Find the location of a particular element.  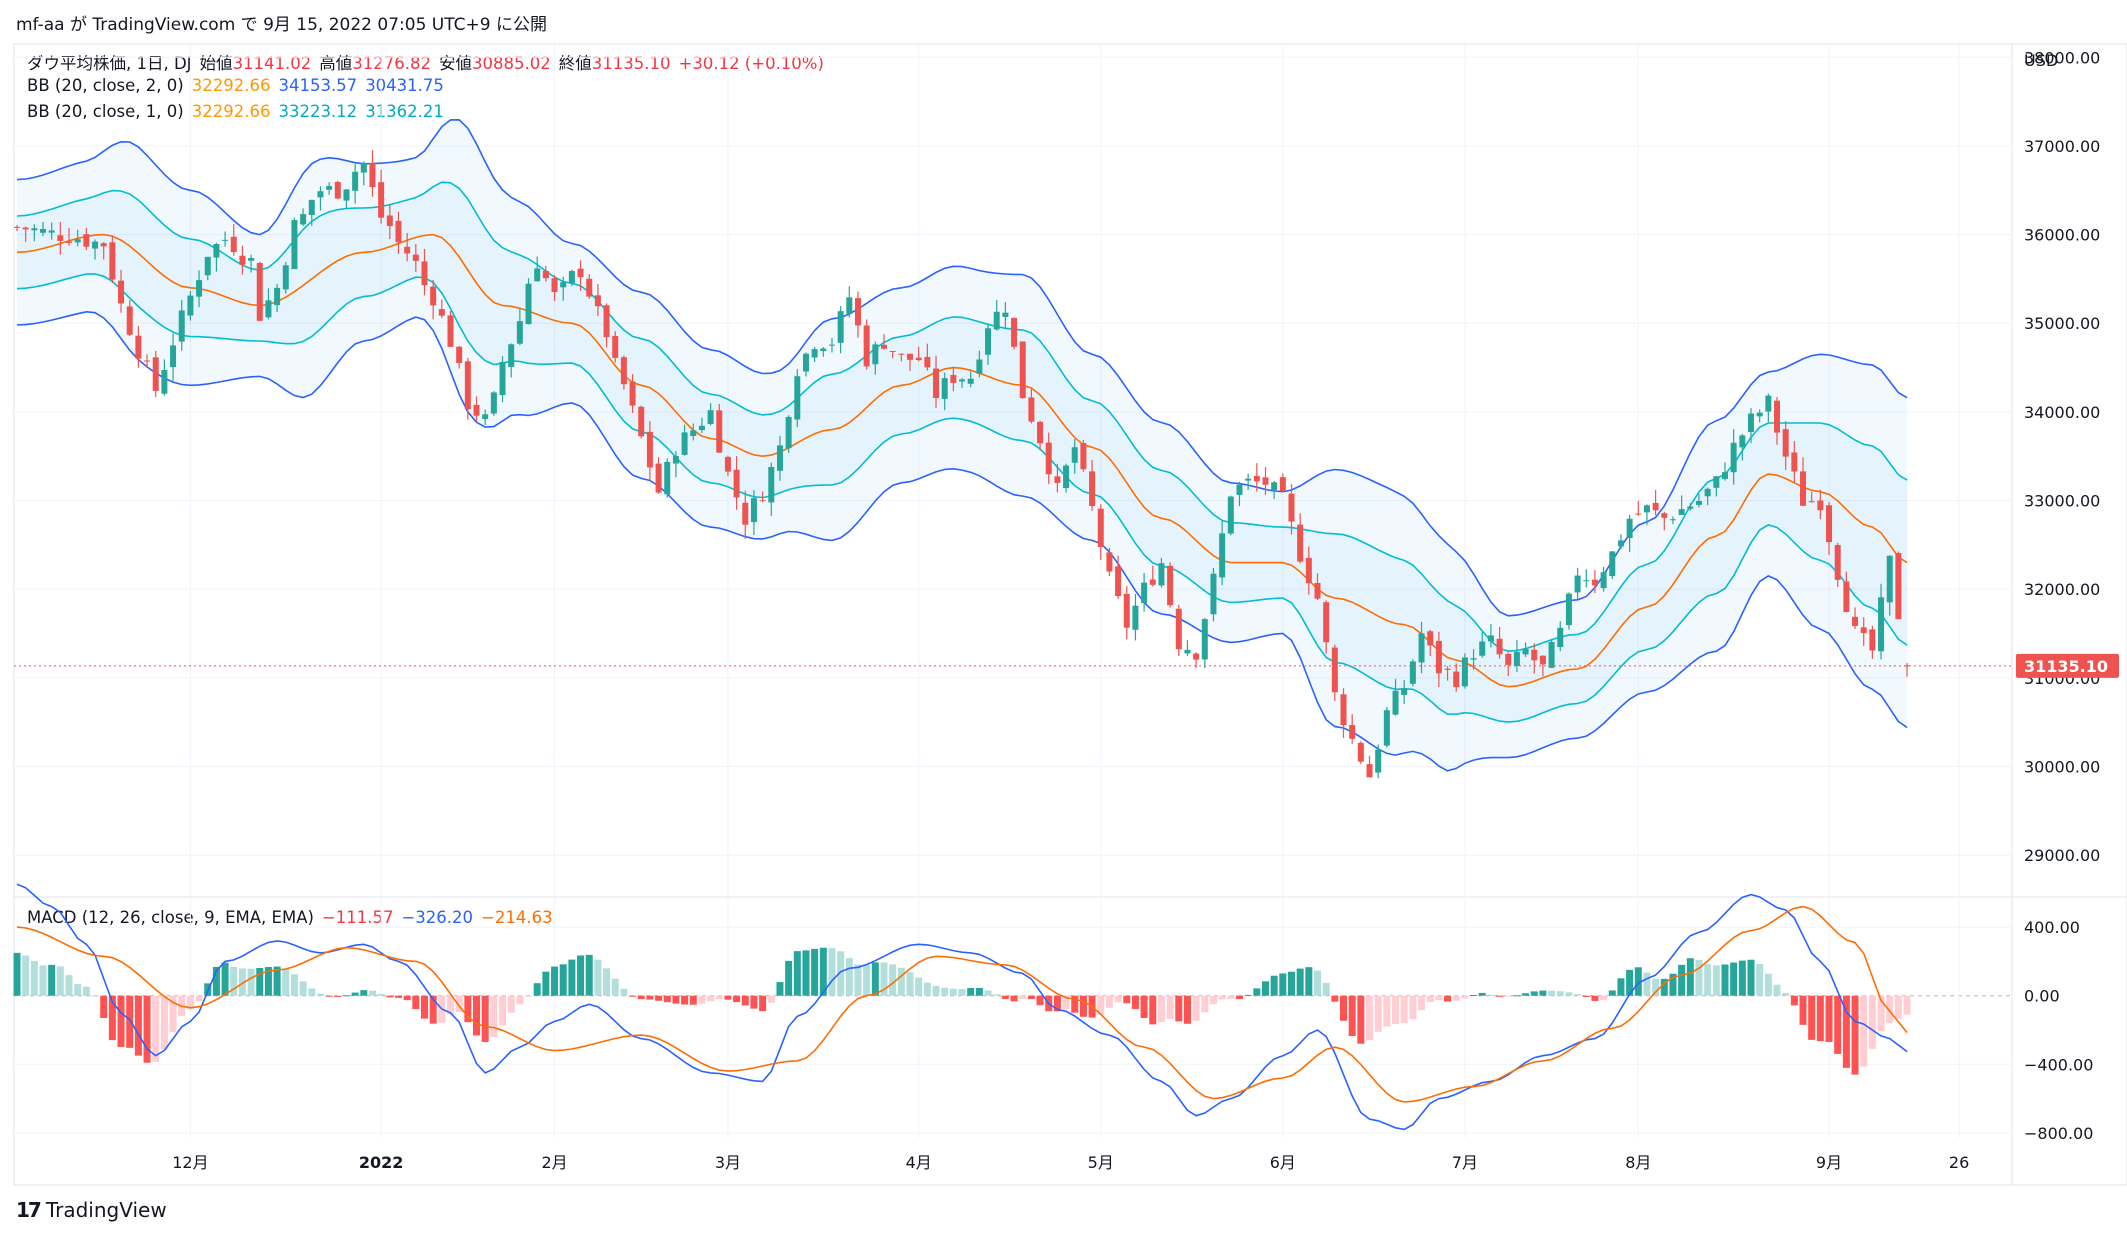

time-tick-label: 26 is located at coordinates (1959, 1162).